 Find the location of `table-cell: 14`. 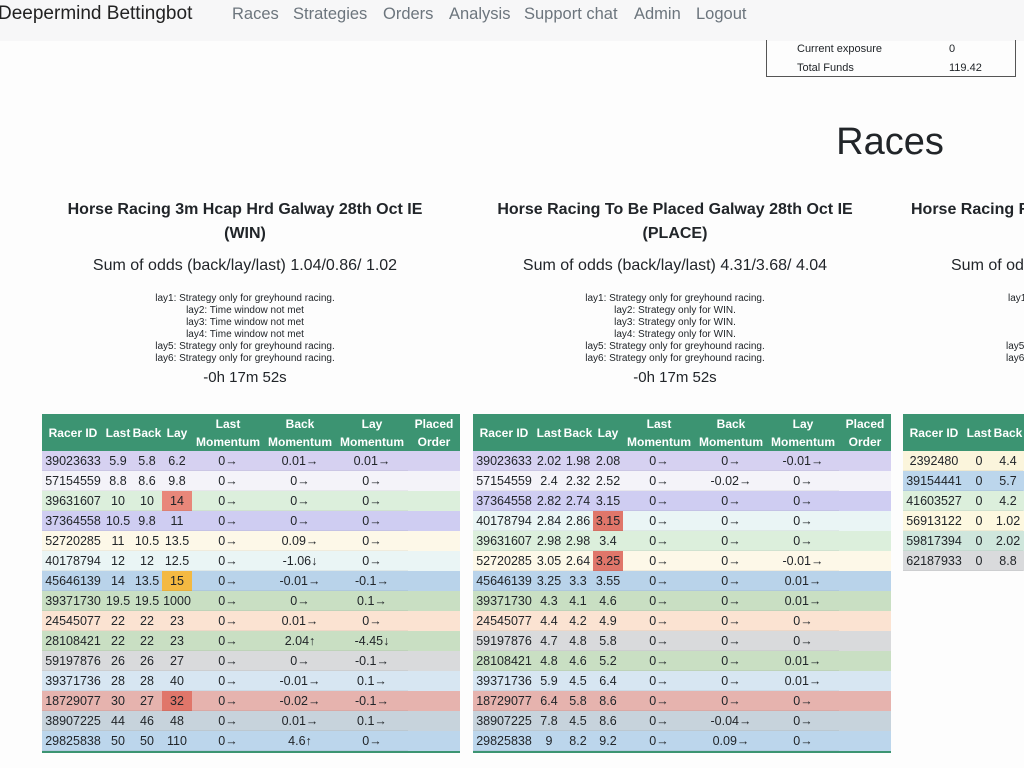

table-cell: 14 is located at coordinates (118, 581).